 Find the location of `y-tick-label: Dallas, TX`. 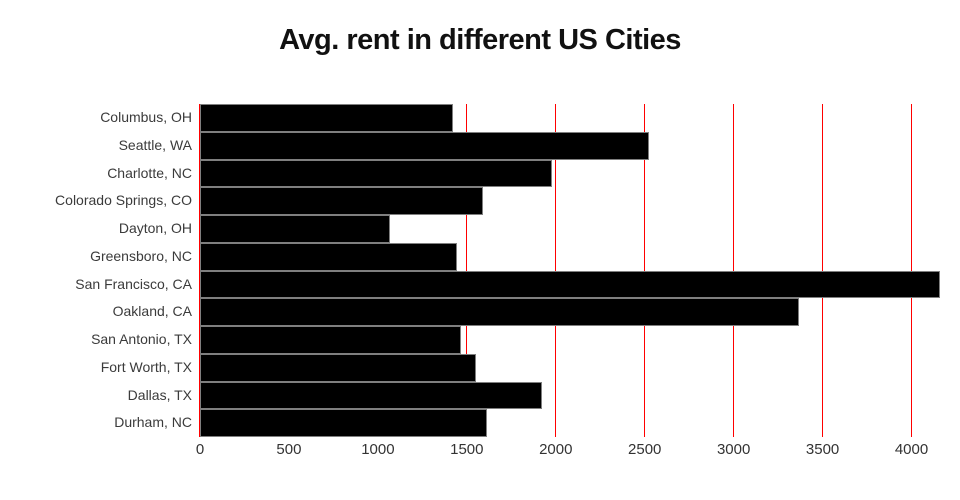

y-tick-label: Dallas, TX is located at coordinates (159, 394).